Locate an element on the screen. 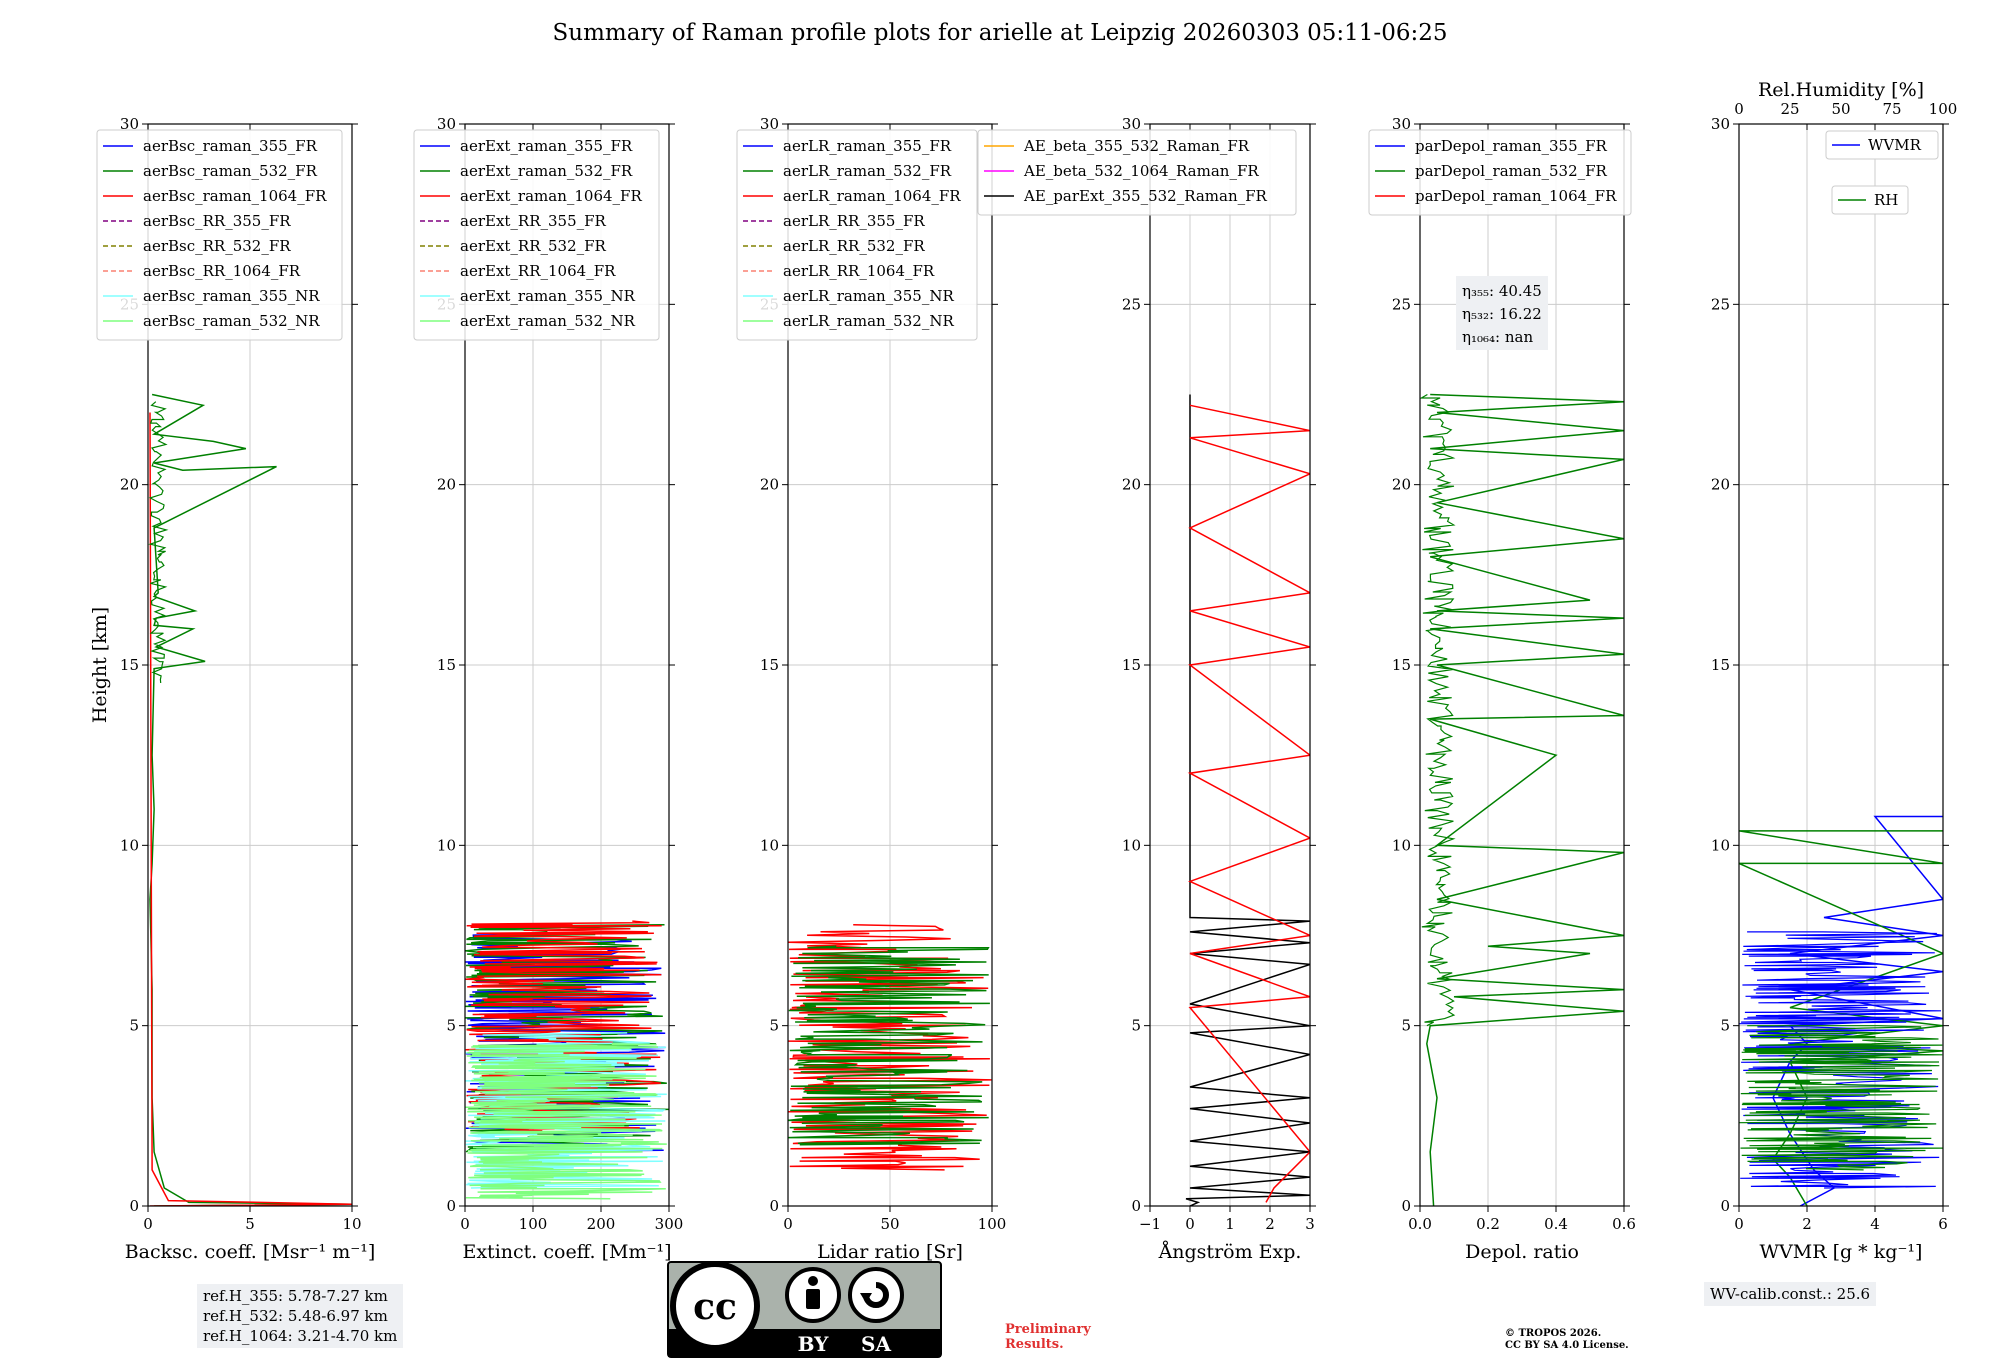  legend-label: aerBsc_RR_355_FR is located at coordinates (217, 221).